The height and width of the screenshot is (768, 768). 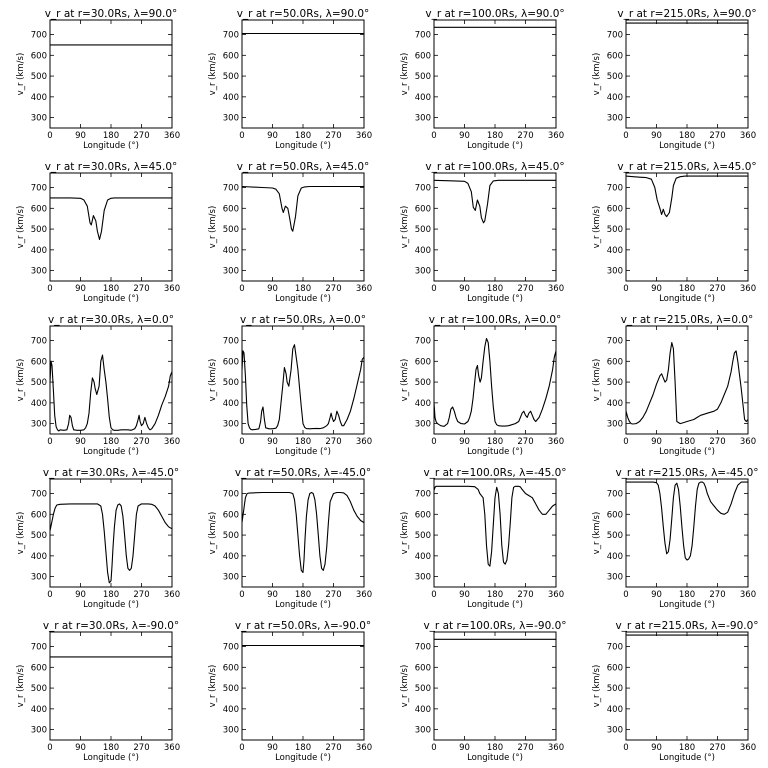 I want to click on subplot-title: v_r at r=50.0Rs, λ=-45.0°, so click(x=303, y=473).